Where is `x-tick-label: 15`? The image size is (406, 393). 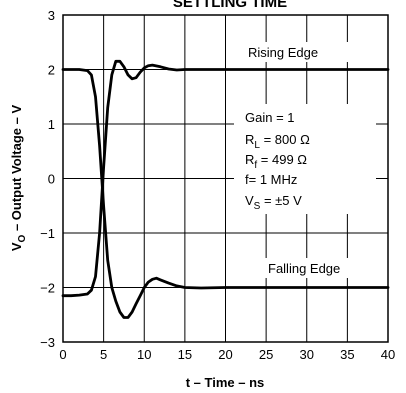 x-tick-label: 15 is located at coordinates (185, 354).